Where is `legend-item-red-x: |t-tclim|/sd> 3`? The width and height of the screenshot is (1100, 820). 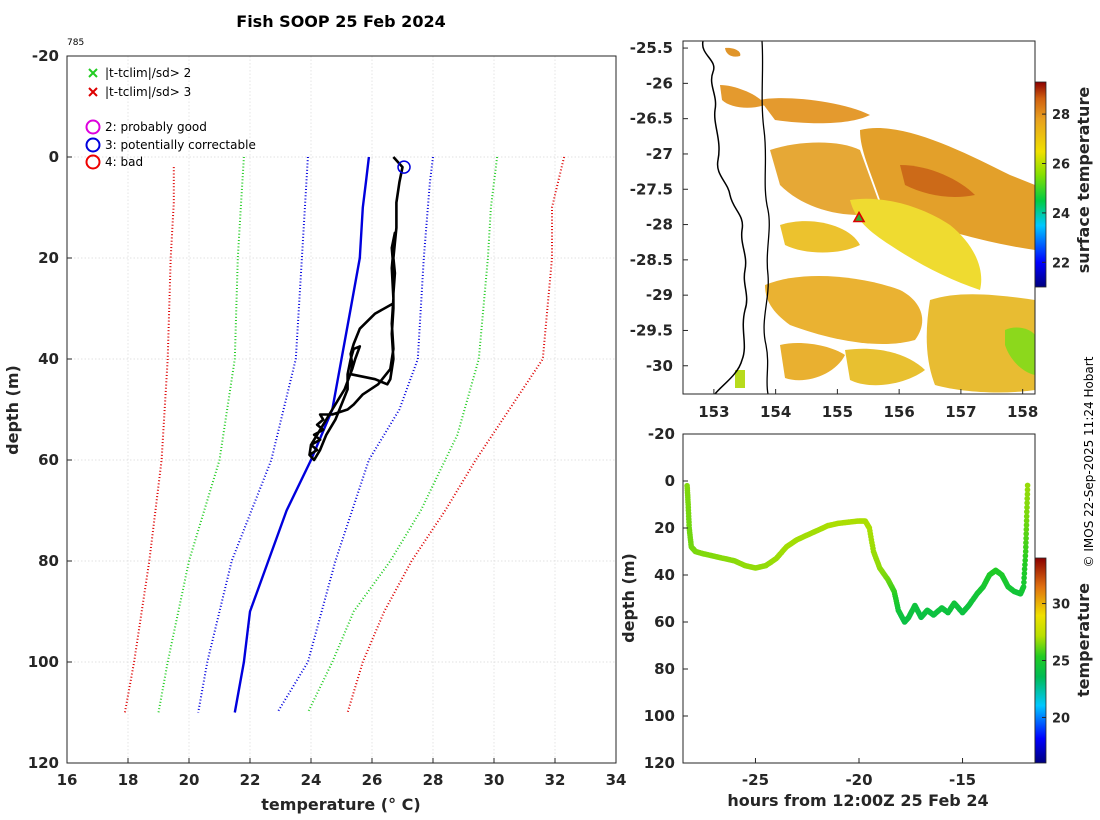 legend-item-red-x: |t-tclim|/sd> 3 is located at coordinates (139, 92).